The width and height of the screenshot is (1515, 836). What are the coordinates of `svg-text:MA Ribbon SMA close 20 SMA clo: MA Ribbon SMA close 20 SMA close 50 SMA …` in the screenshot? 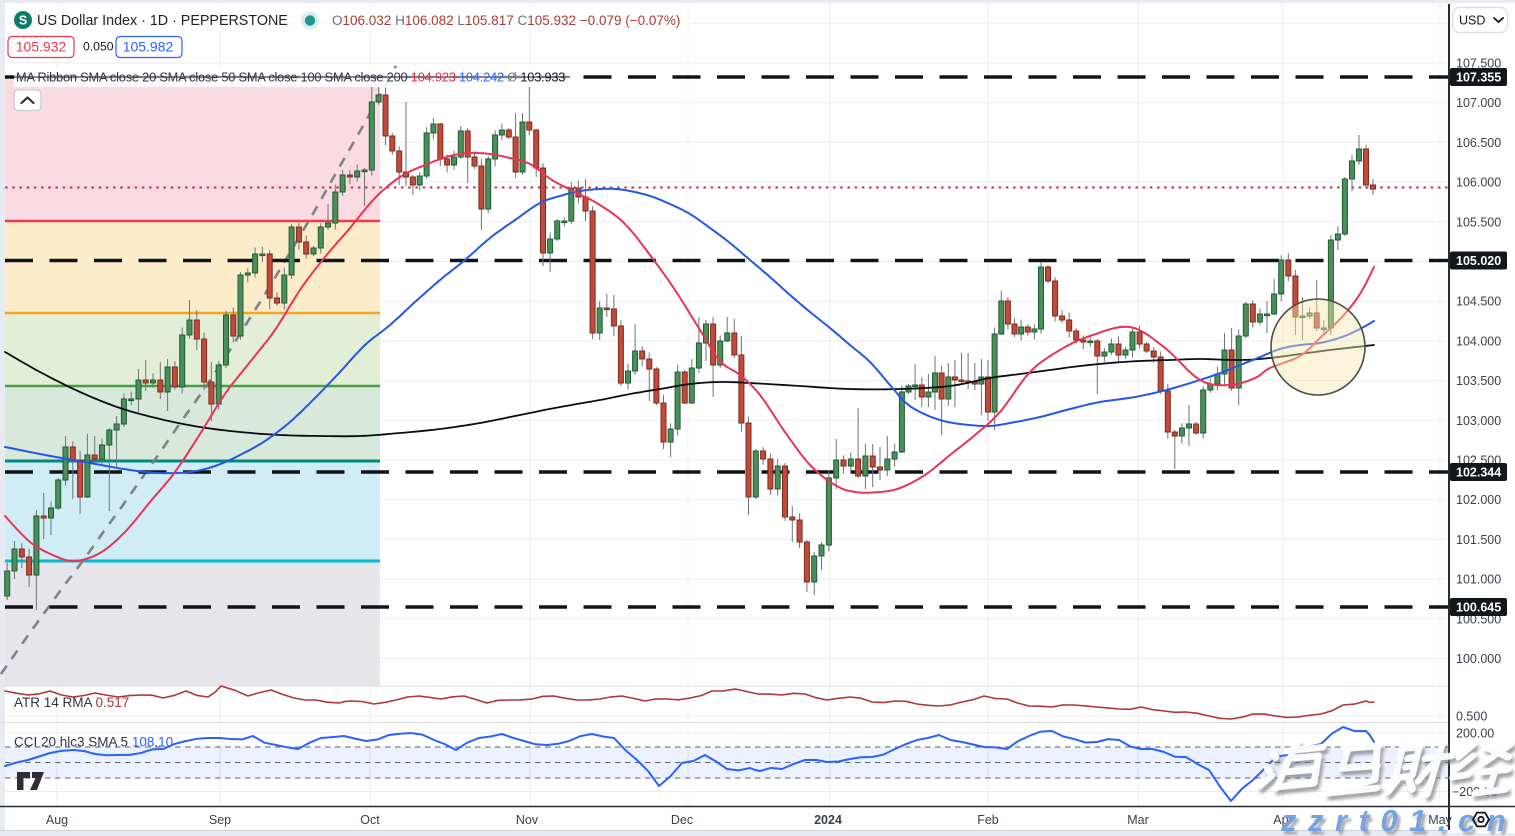 It's located at (290, 77).